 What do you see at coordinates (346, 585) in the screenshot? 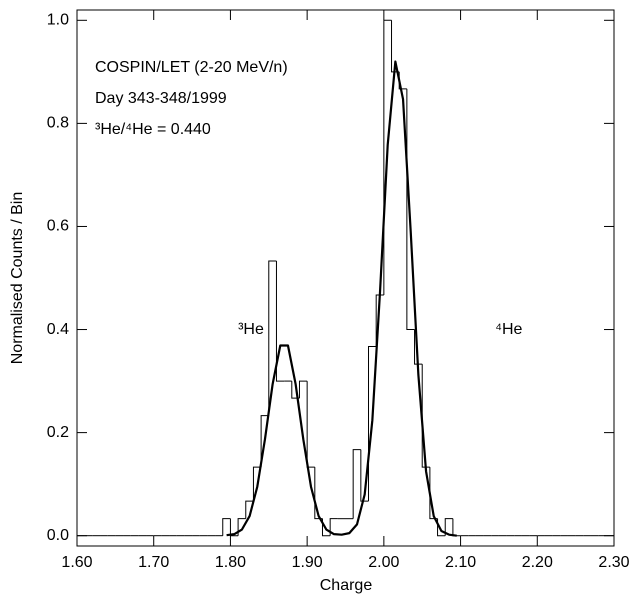
I see `x-axis-label: Charge` at bounding box center [346, 585].